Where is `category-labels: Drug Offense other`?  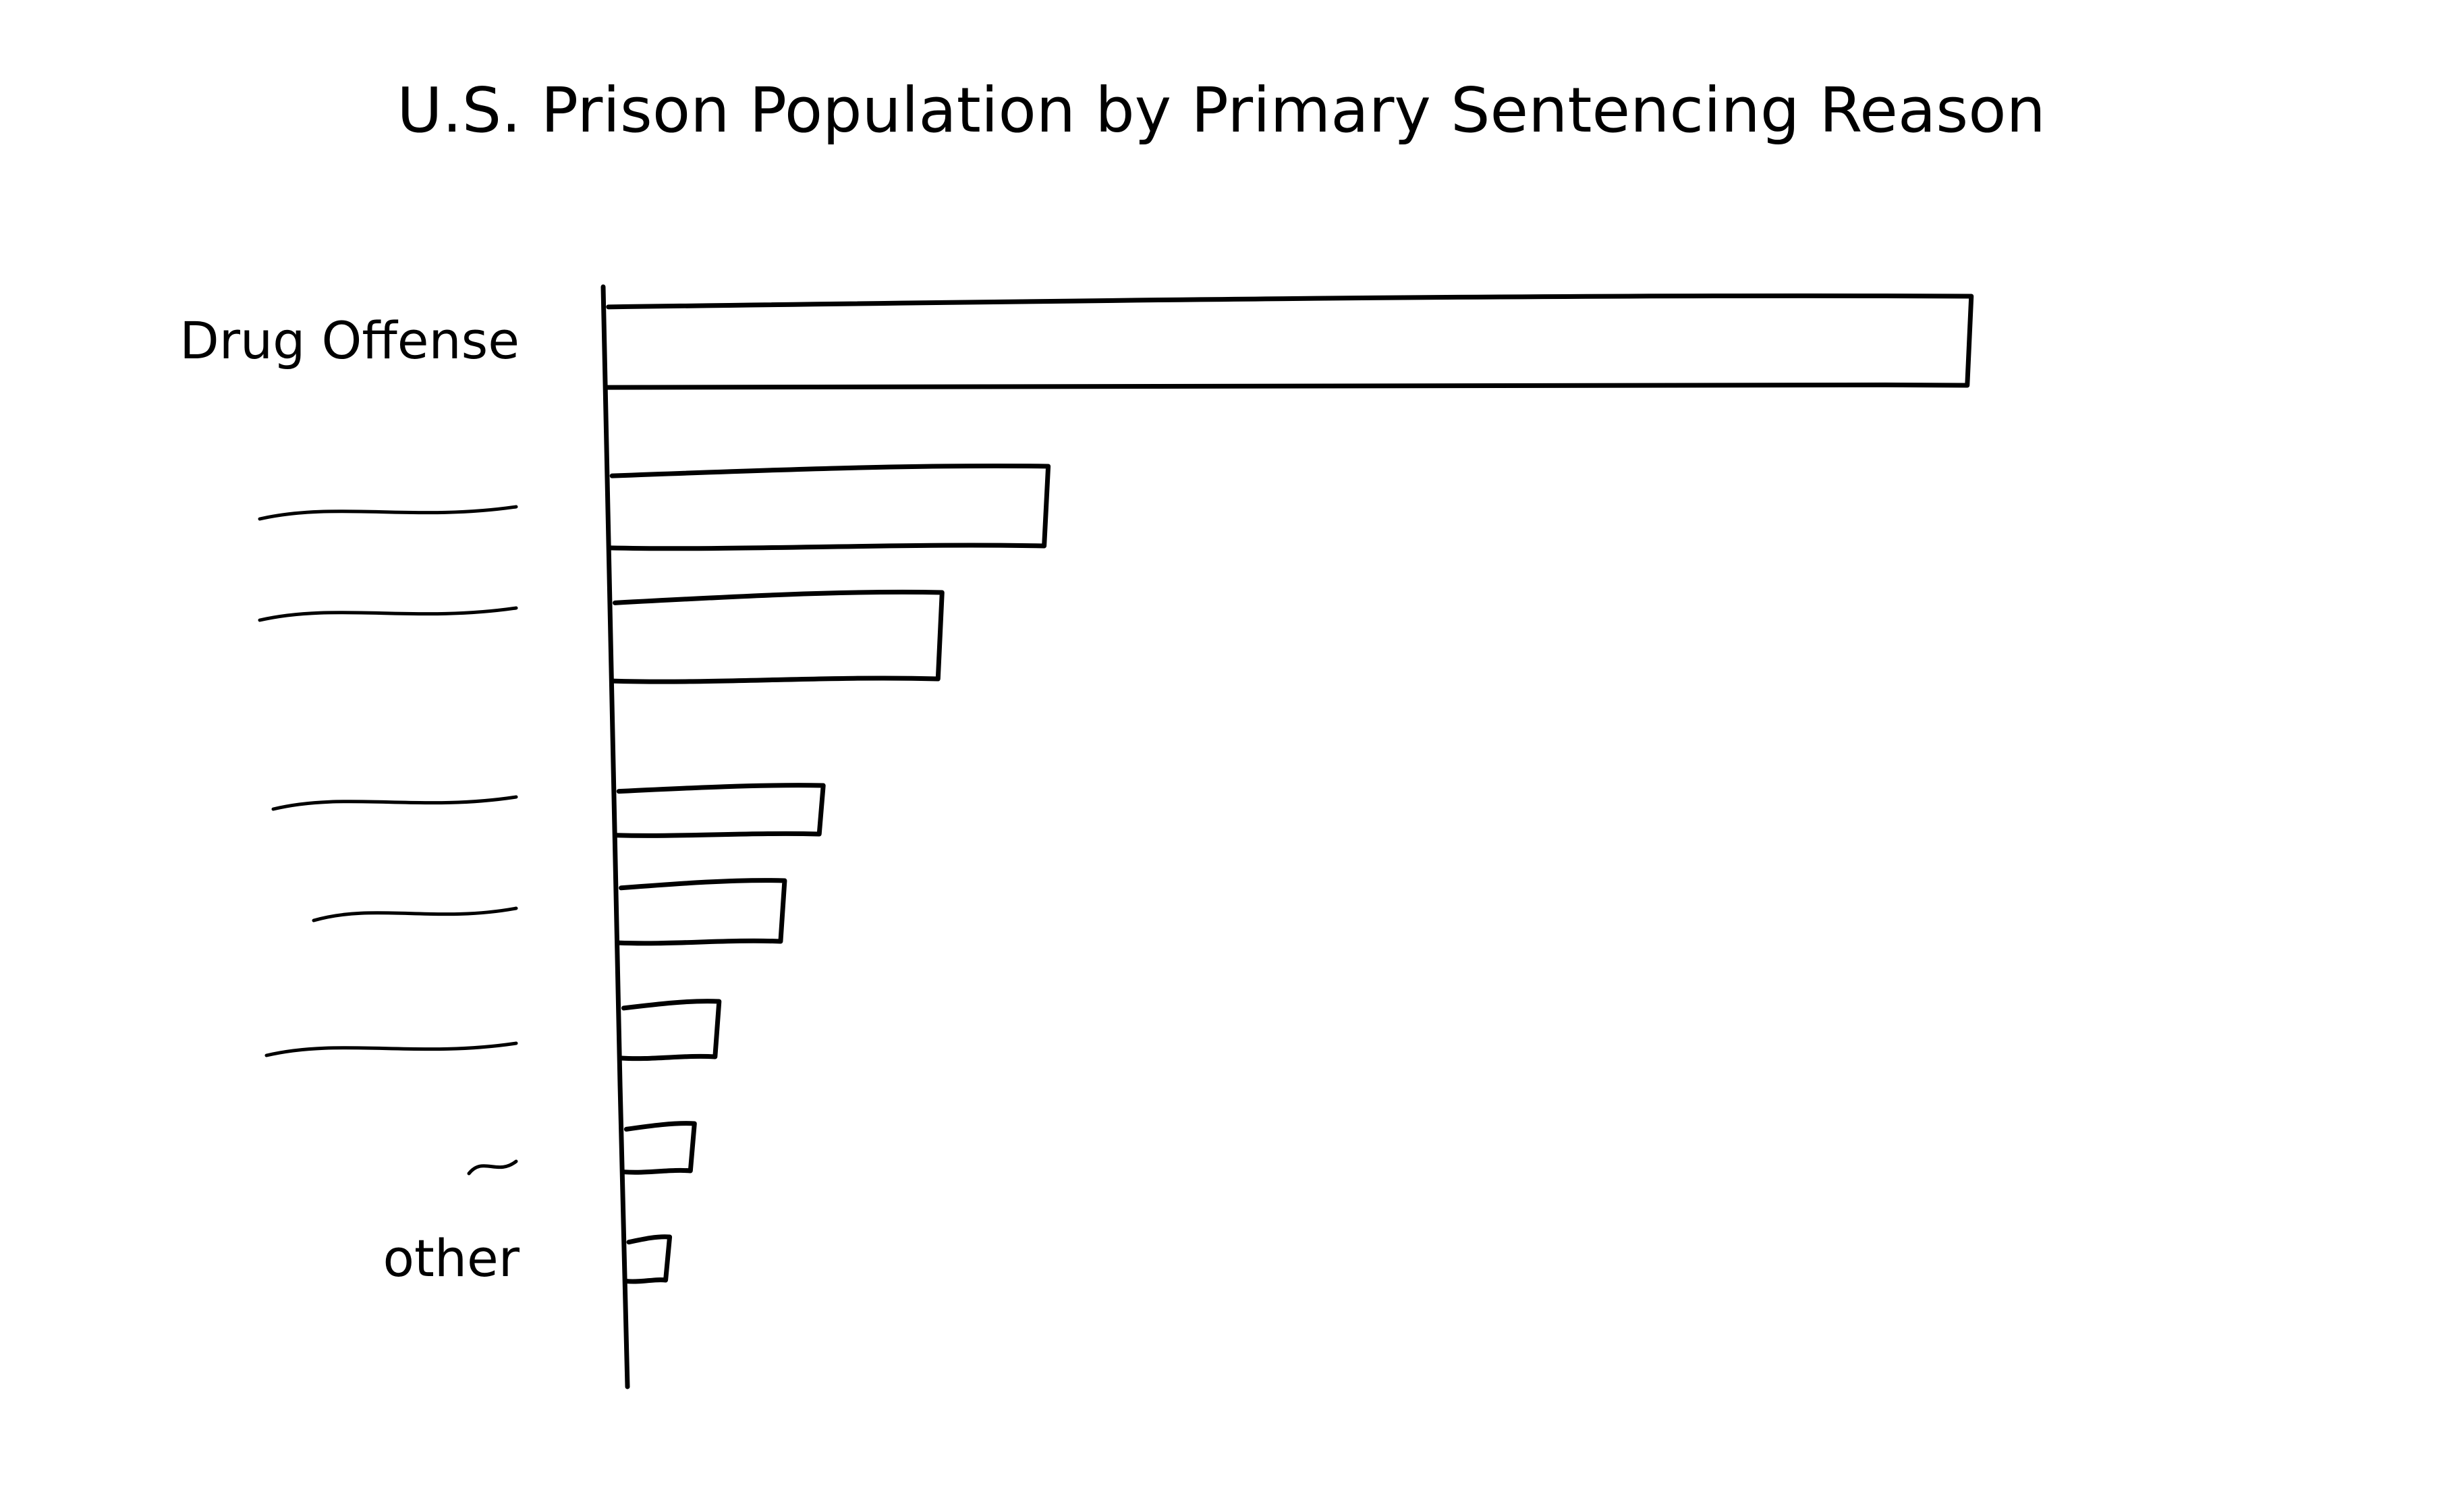 category-labels: Drug Offense other is located at coordinates (349, 799).